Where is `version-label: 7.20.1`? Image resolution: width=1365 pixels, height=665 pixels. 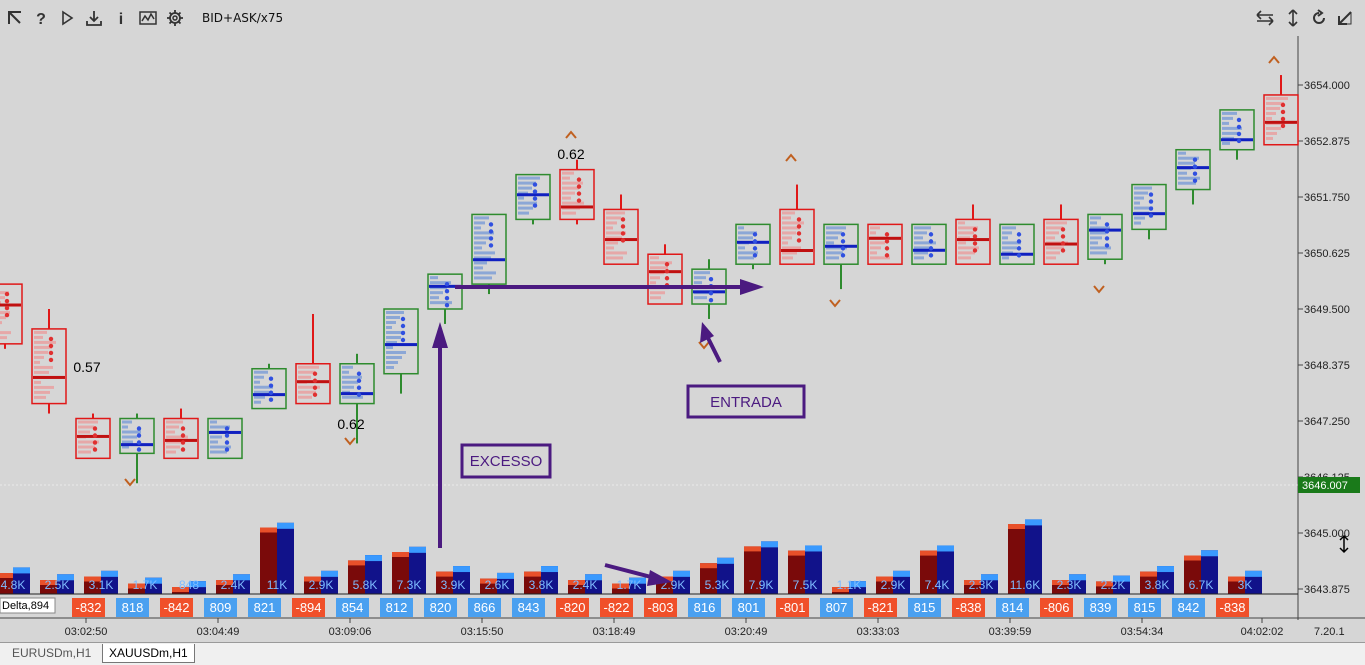 version-label: 7.20.1 is located at coordinates (1329, 632).